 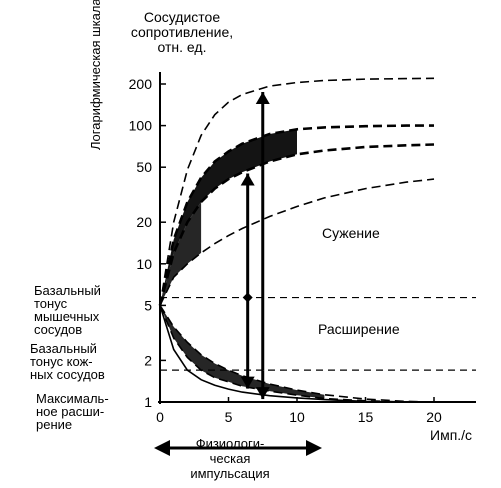 What do you see at coordinates (230, 458) in the screenshot?
I see `physiological-range-label: Физиологи- ческая импульсация` at bounding box center [230, 458].